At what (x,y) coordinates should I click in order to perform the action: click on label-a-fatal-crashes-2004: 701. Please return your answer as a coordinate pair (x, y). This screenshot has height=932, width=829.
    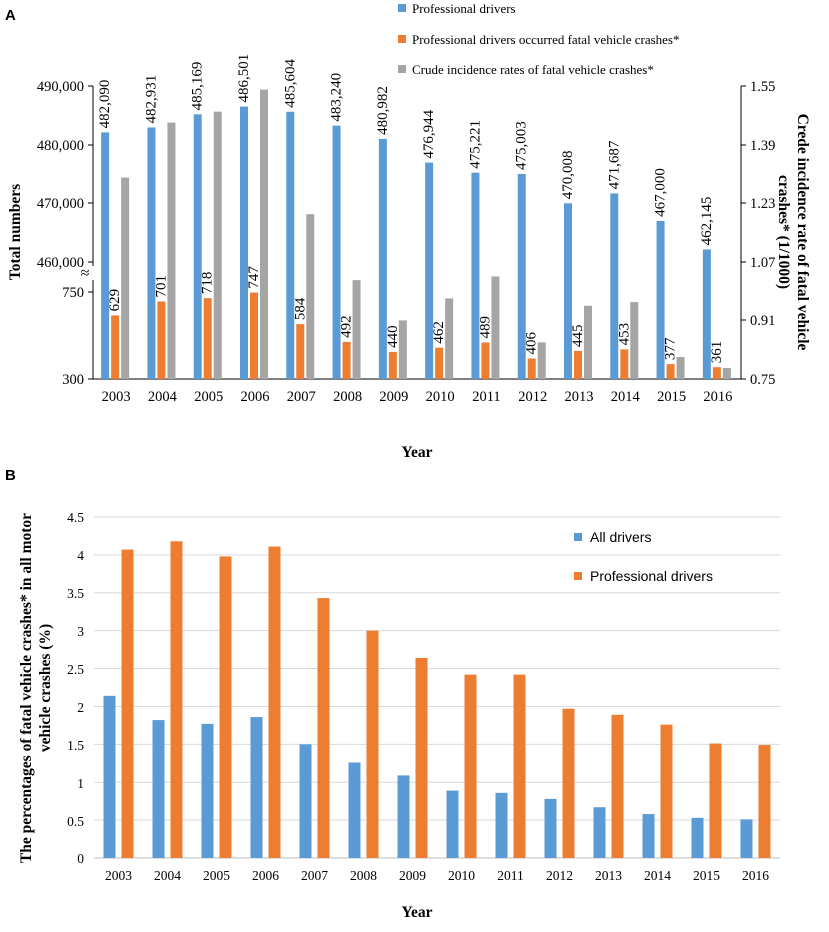
    Looking at the image, I should click on (161, 286).